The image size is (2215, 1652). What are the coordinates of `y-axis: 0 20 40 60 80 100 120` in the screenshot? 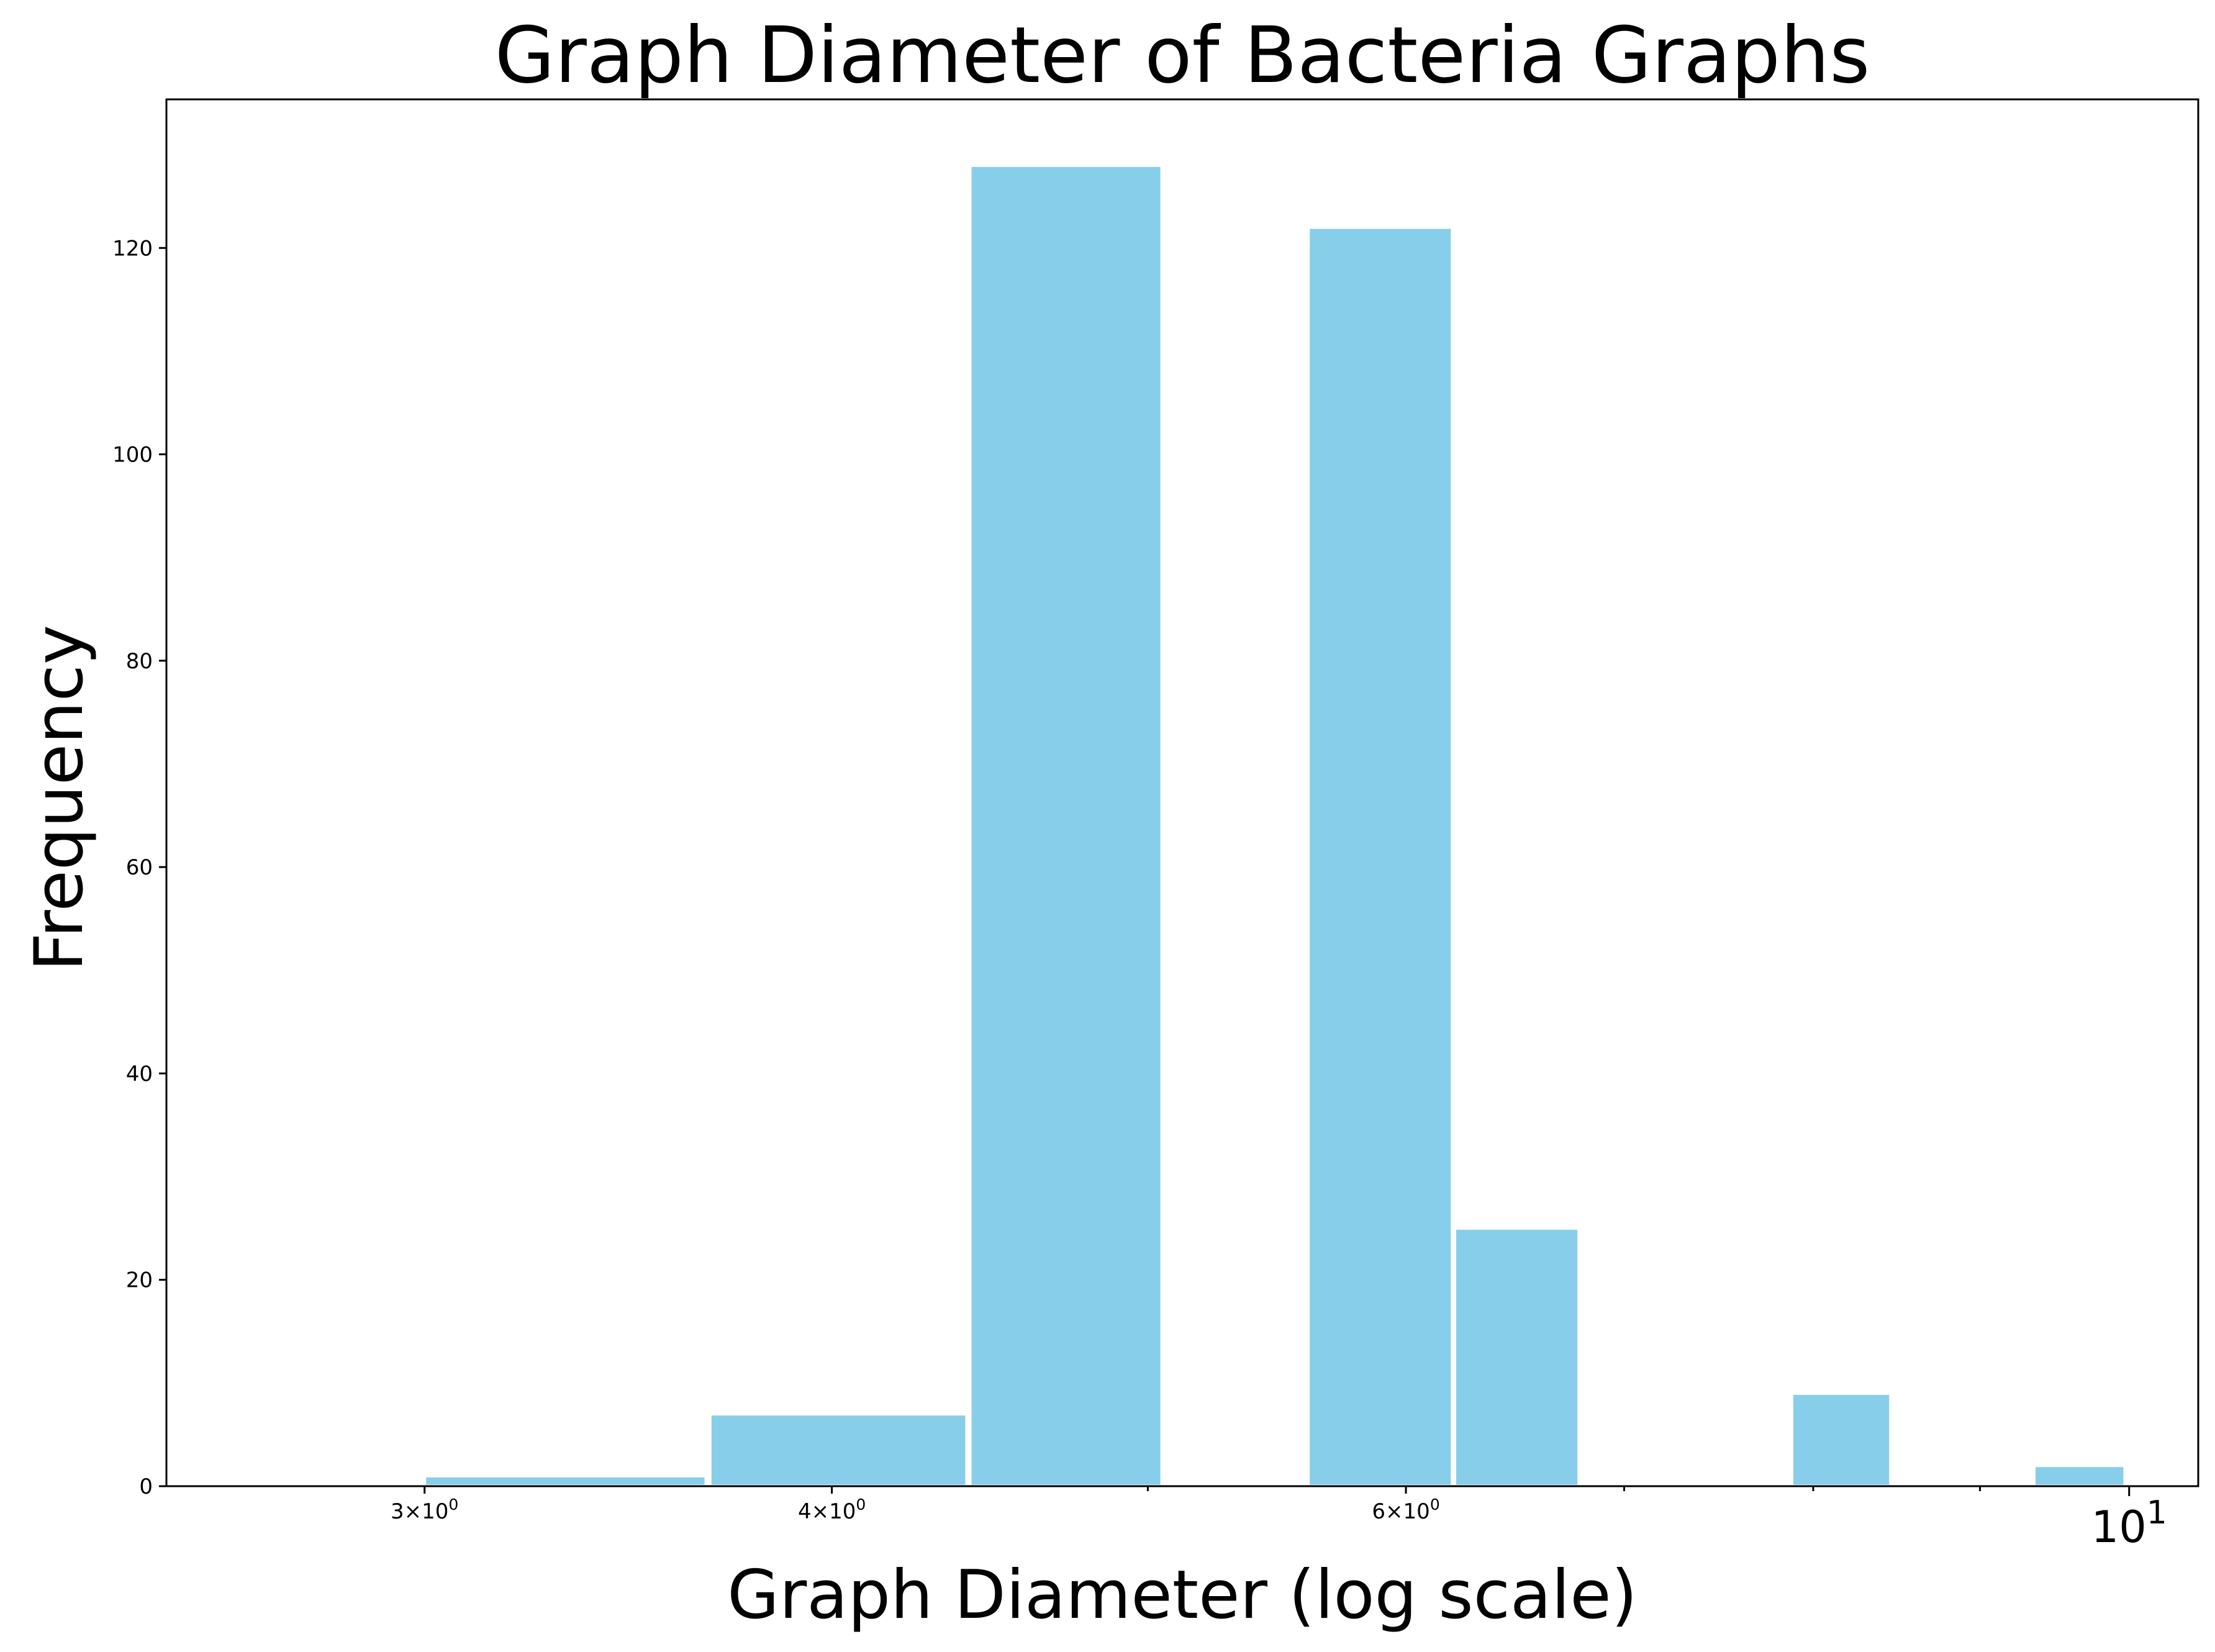 It's located at (139, 868).